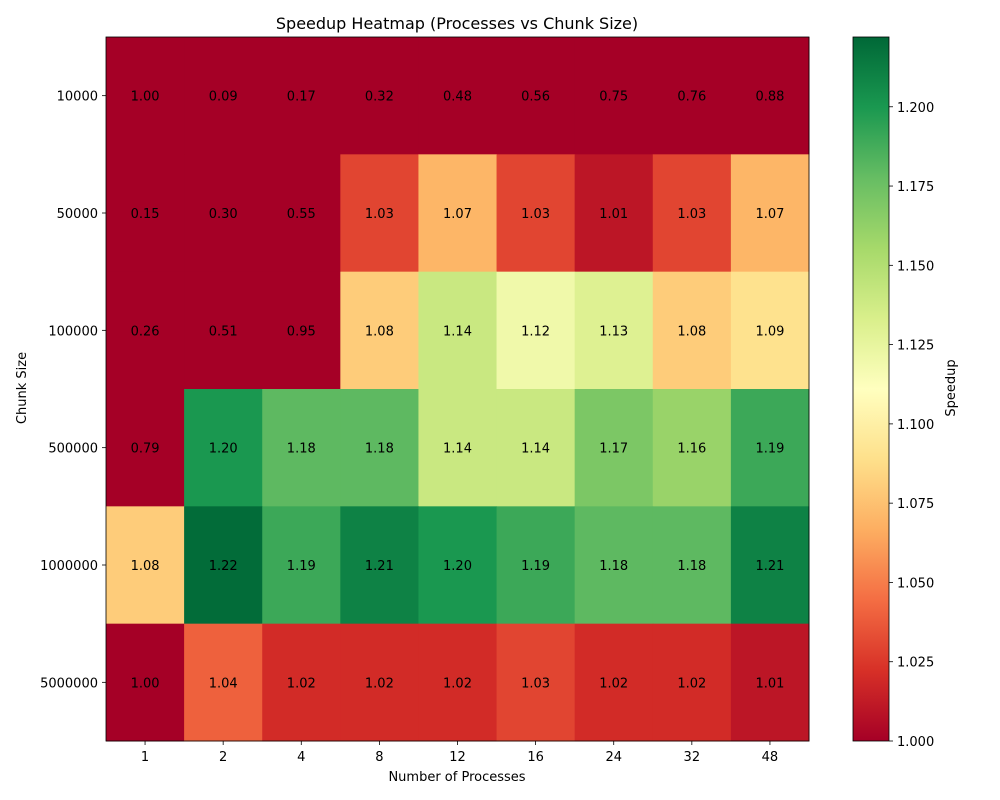 This screenshot has height=800, width=1000. I want to click on cell-value-label: 0.79, so click(145, 449).